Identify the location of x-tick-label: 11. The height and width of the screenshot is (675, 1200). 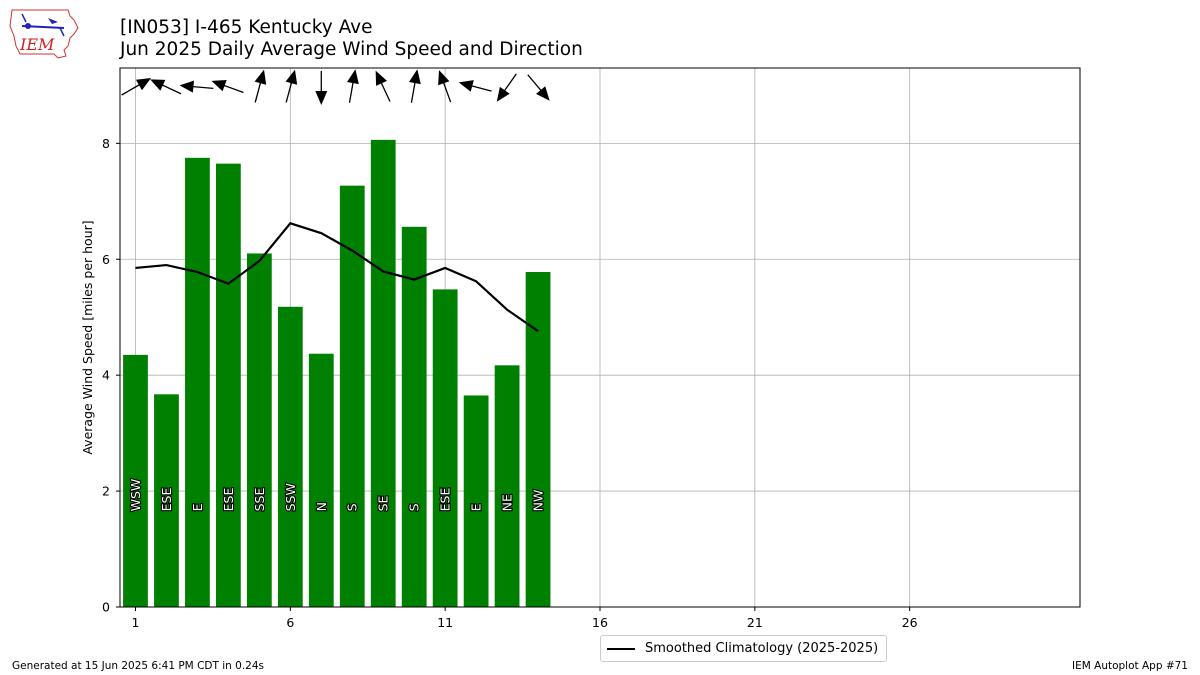
(445, 622).